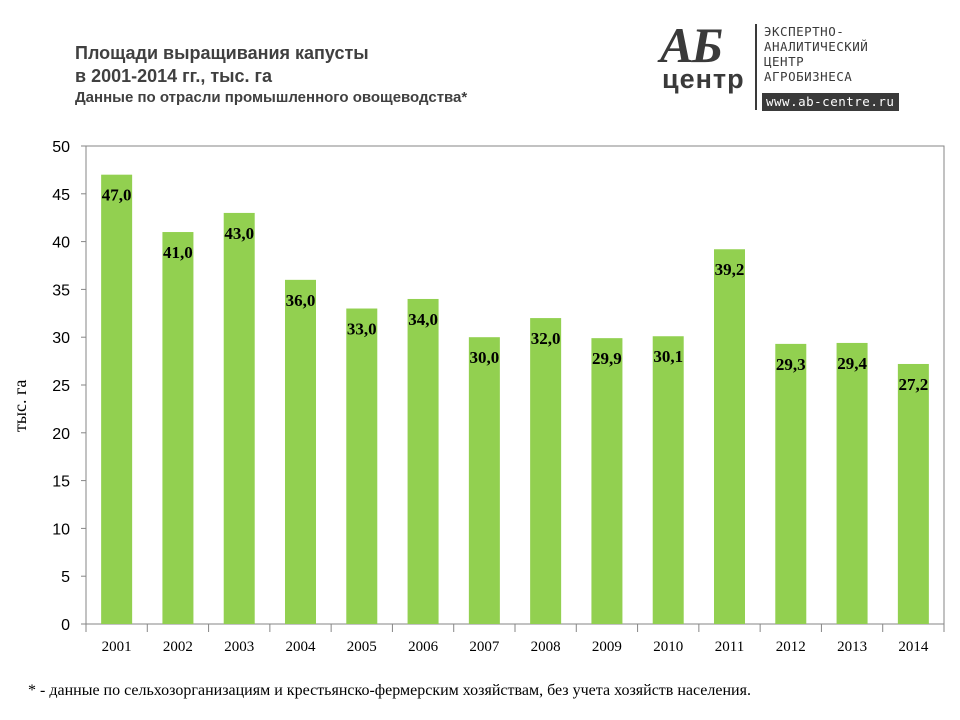 This screenshot has width=960, height=720. What do you see at coordinates (791, 647) in the screenshot?
I see `x-tick-label: 2012` at bounding box center [791, 647].